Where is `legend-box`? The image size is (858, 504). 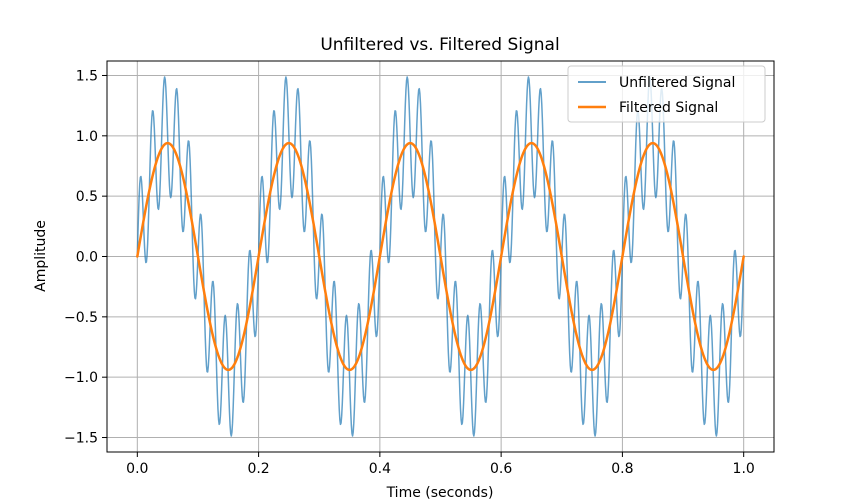
legend-box is located at coordinates (666, 94).